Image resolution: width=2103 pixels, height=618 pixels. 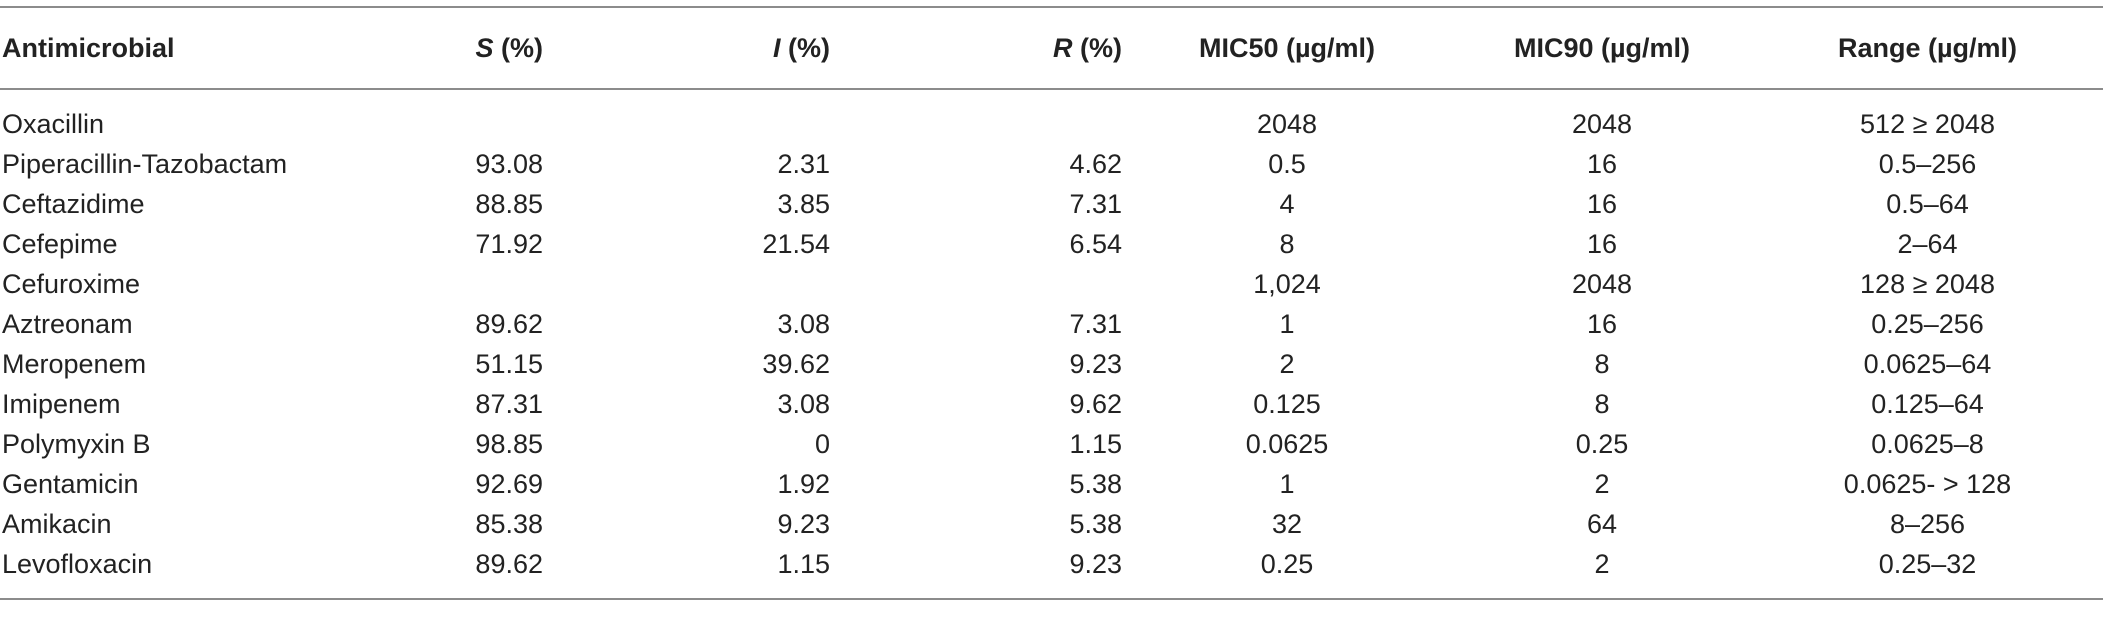 I want to click on cell-antimicrobial: Oxacillin, so click(x=53, y=123).